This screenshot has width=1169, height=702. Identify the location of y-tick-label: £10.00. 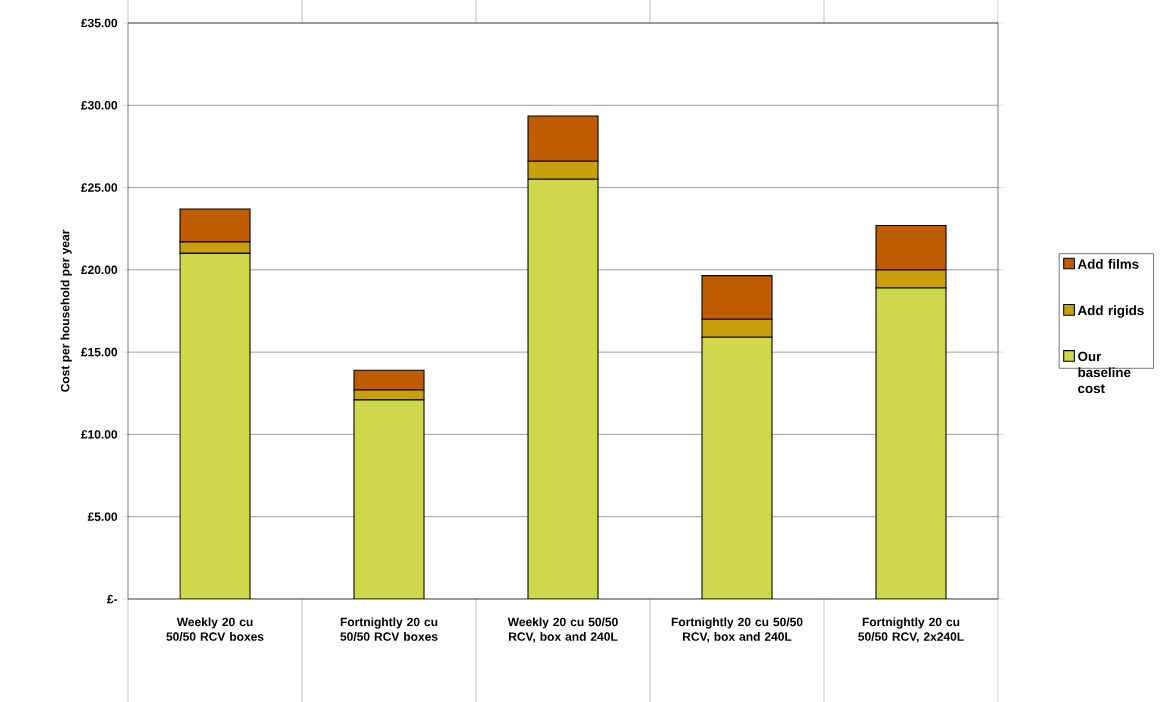
(99, 434).